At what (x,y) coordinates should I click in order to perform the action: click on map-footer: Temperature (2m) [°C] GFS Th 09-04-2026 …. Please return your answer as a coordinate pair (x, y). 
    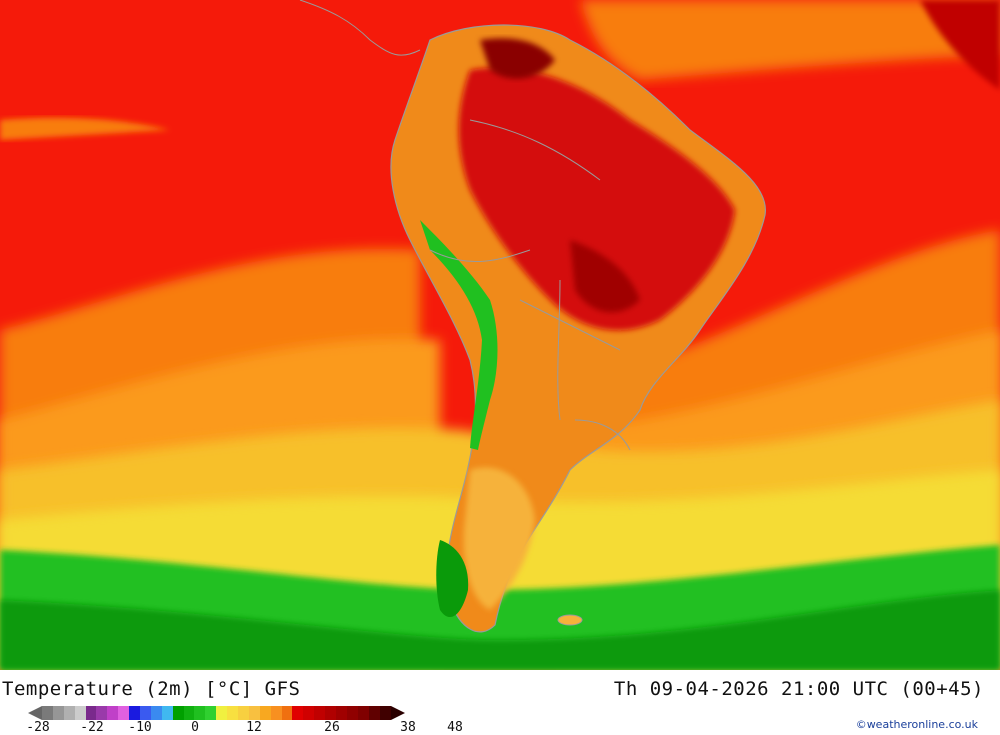
    Looking at the image, I should click on (500, 702).